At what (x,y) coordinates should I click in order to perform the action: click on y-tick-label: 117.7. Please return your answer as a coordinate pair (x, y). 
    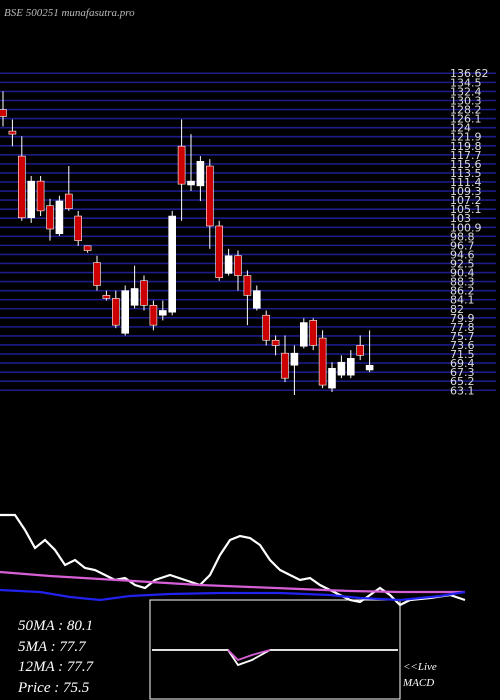
    Looking at the image, I should click on (466, 155).